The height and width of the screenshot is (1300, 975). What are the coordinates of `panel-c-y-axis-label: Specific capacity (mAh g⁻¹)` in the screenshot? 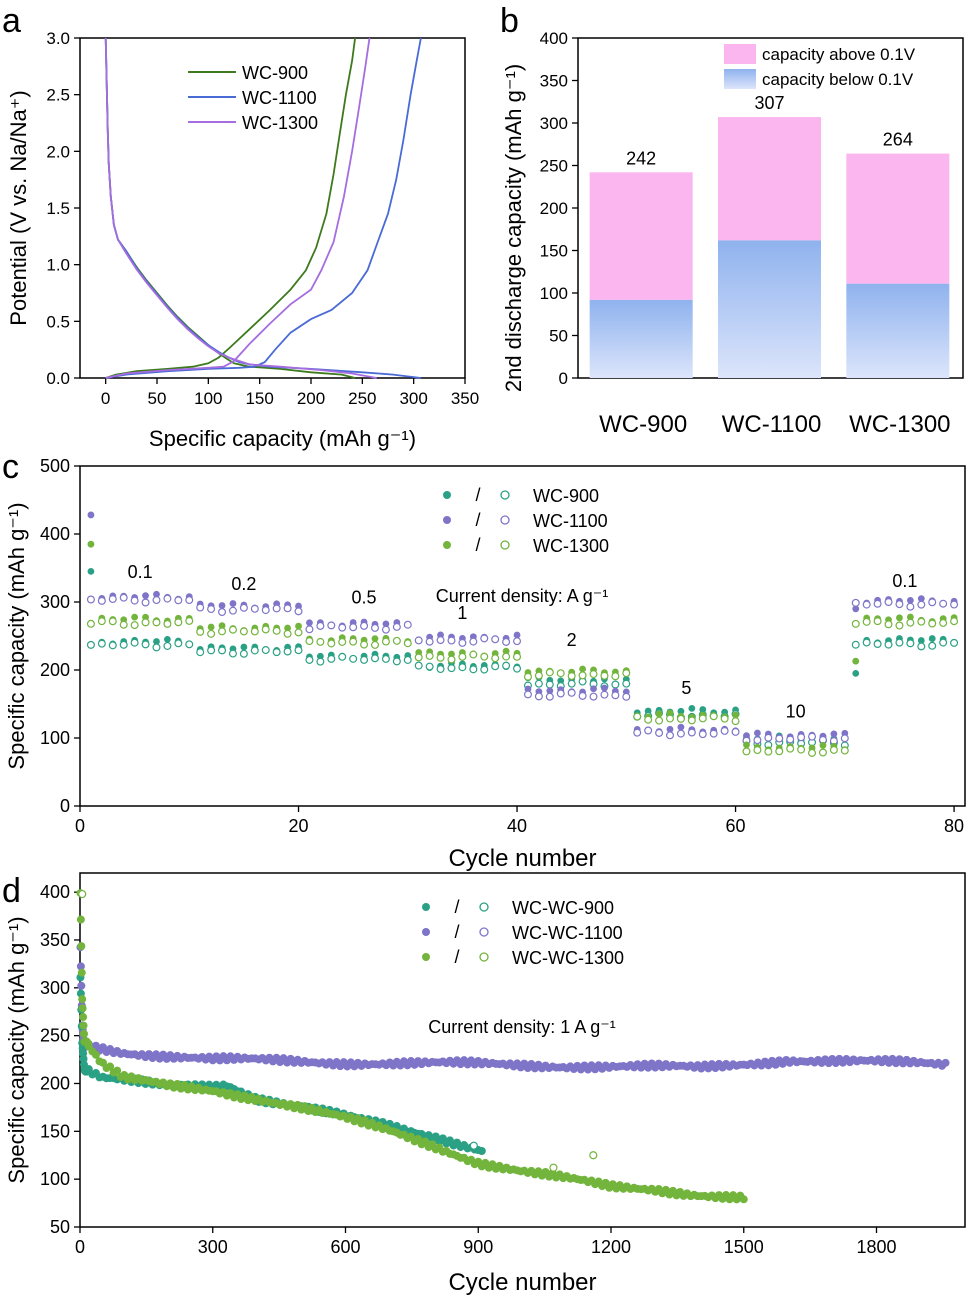 It's located at (16, 635).